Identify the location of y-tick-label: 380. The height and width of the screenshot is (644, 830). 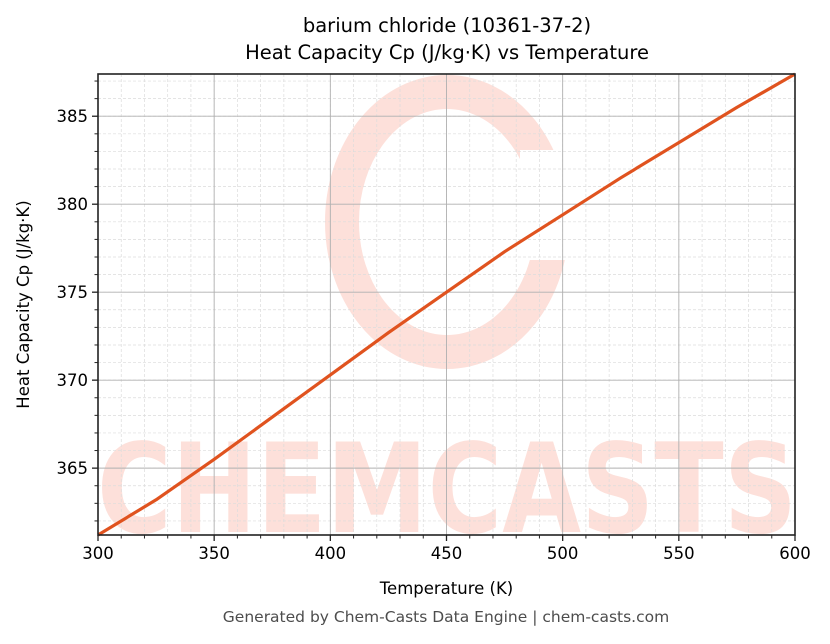
(73, 204).